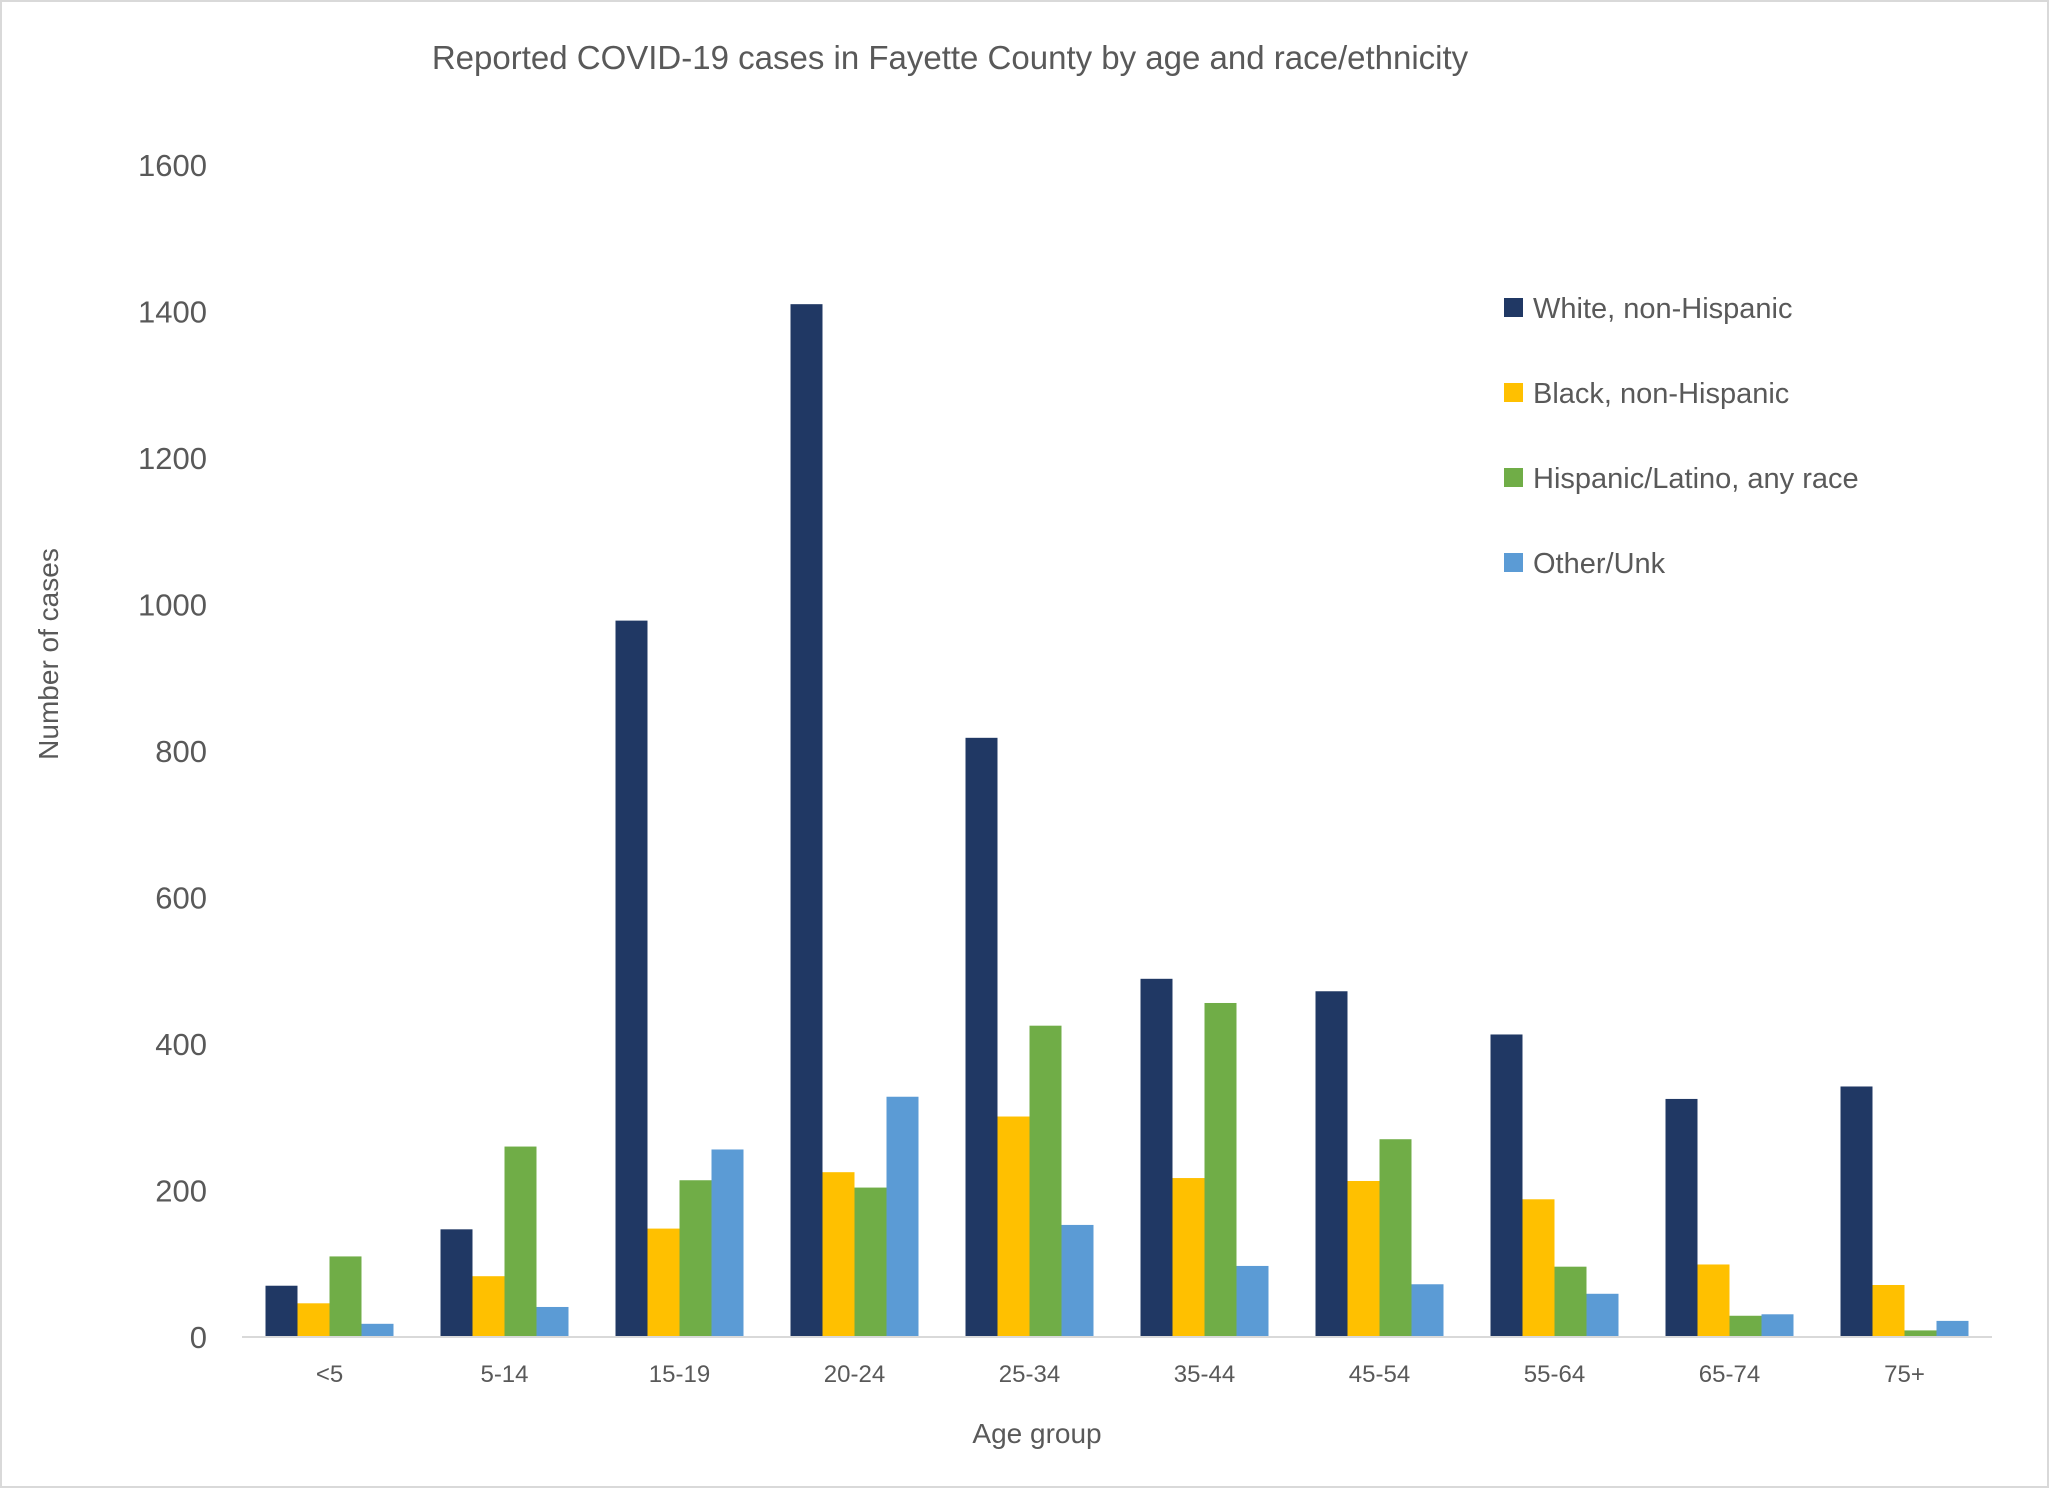 This screenshot has height=1490, width=2049. I want to click on x-tick-label: 55-64, so click(1554, 1374).